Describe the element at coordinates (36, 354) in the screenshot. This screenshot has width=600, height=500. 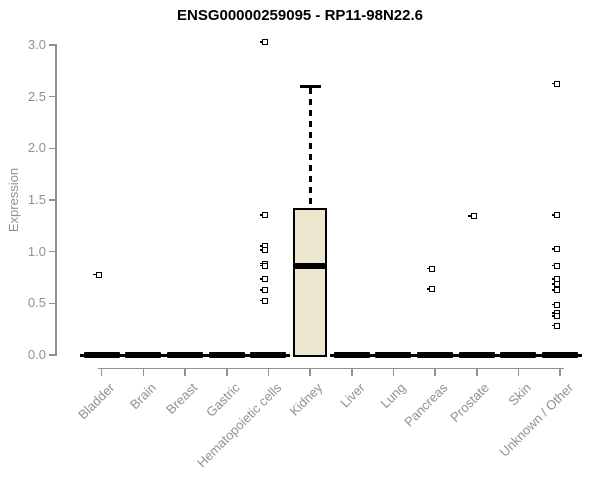
I see `y-tick-label: 0.0` at that location.